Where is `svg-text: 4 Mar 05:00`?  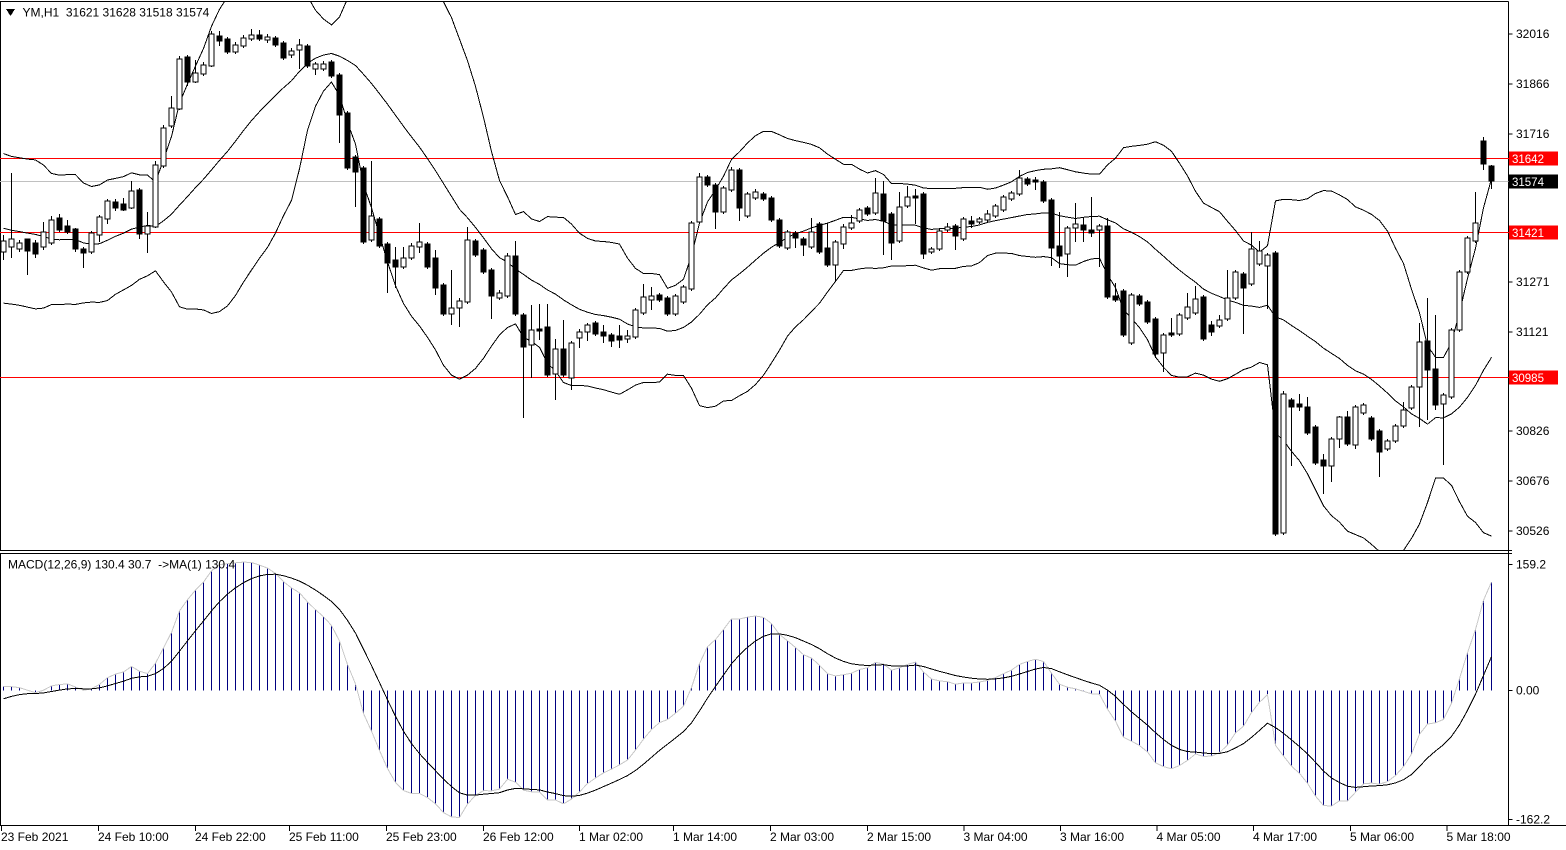
svg-text: 4 Mar 05:00 is located at coordinates (1189, 837).